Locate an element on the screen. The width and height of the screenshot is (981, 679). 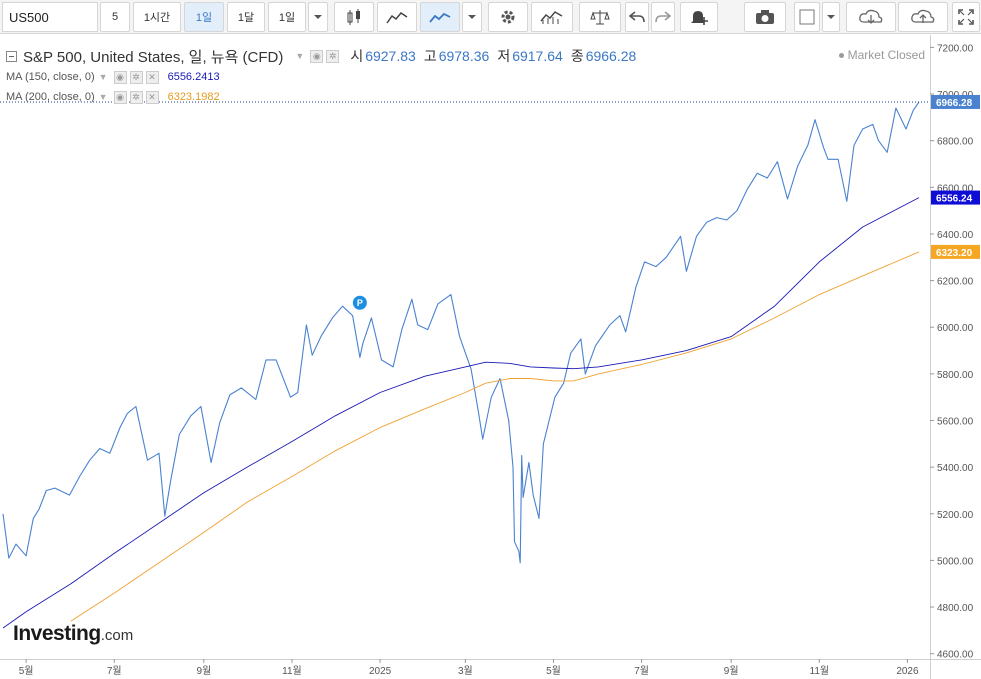
close-price-tag-text: 6966.28 is located at coordinates (954, 103).